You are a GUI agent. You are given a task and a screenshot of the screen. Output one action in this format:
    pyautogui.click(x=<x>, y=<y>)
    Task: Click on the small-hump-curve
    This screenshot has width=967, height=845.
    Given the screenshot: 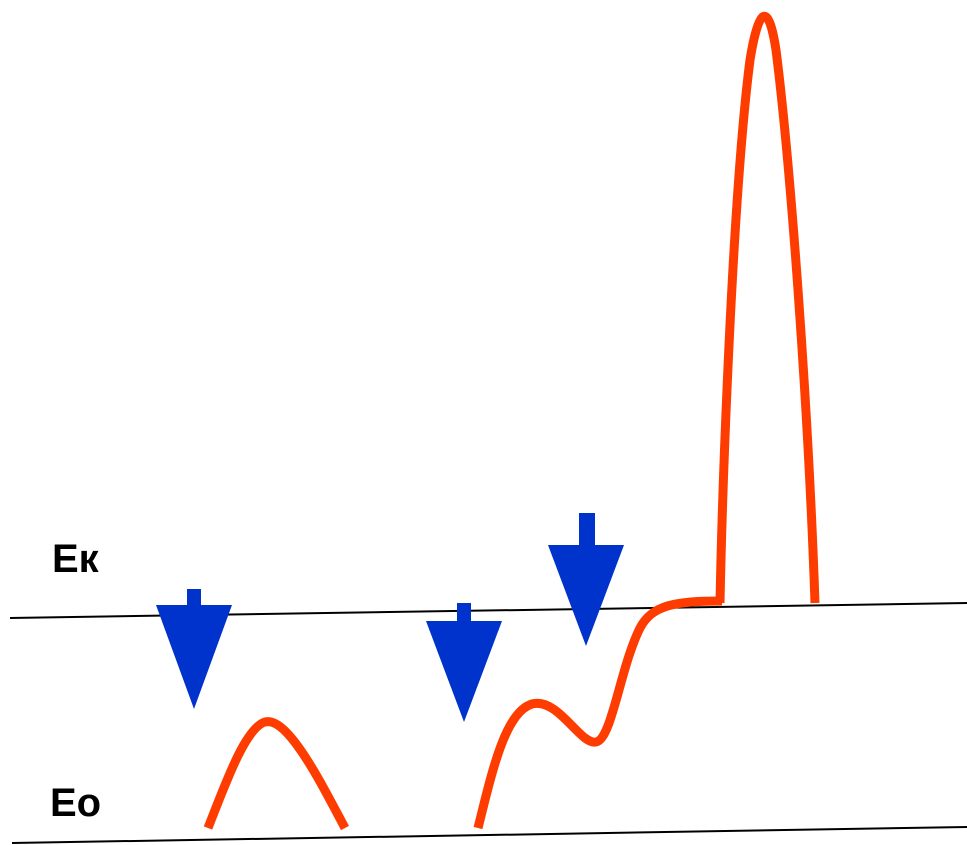 What is the action you would take?
    pyautogui.click(x=276, y=774)
    